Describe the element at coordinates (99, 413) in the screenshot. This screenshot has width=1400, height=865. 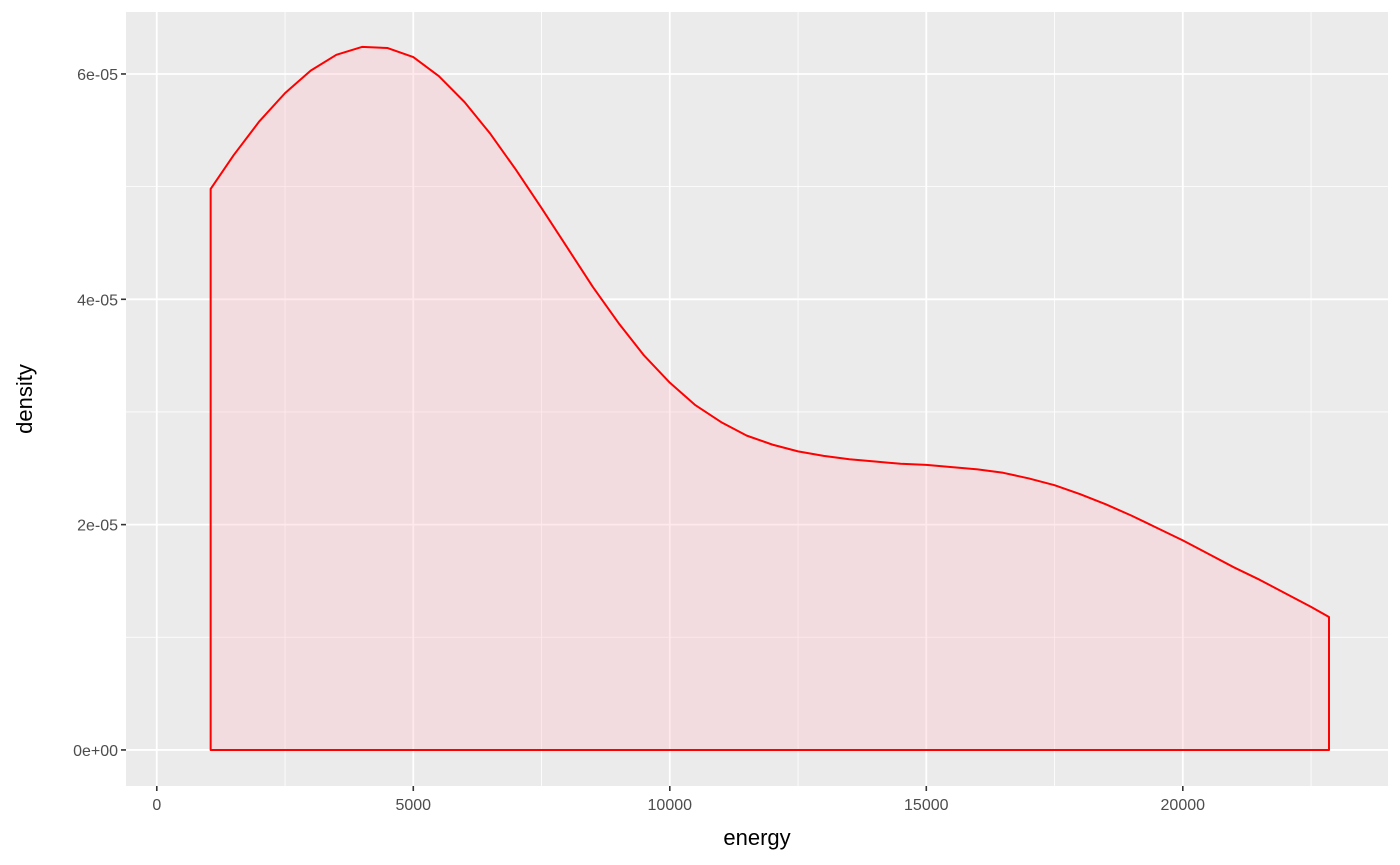
I see `y-axis: 0e+00 2e-05 4e-05 6e-05` at that location.